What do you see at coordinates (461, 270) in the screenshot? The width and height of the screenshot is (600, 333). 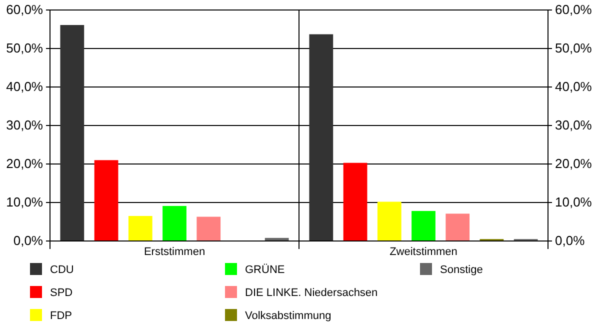 I see `legend-label: Sonstige` at bounding box center [461, 270].